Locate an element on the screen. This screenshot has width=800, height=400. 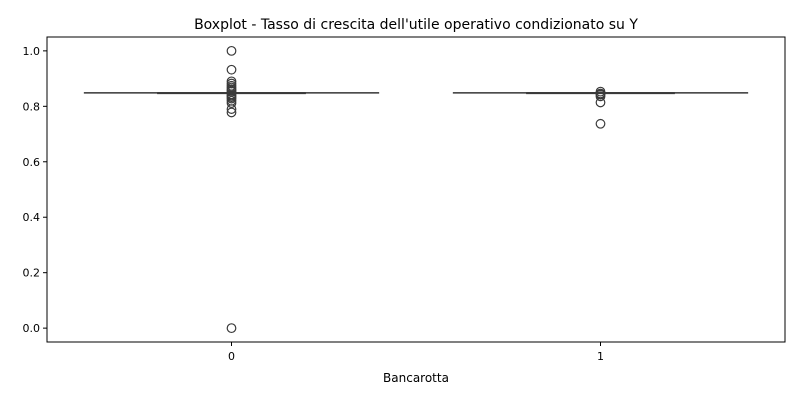
x-axis-label: Bancarotta is located at coordinates (416, 378).